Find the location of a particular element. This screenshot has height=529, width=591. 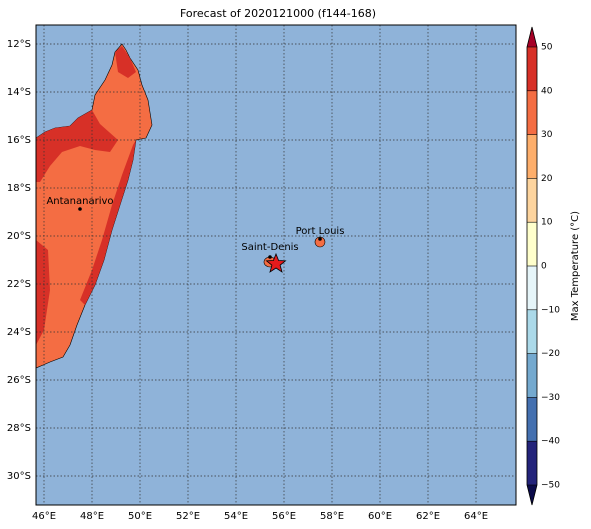

lon-tick-label: 46°E is located at coordinates (44, 516).